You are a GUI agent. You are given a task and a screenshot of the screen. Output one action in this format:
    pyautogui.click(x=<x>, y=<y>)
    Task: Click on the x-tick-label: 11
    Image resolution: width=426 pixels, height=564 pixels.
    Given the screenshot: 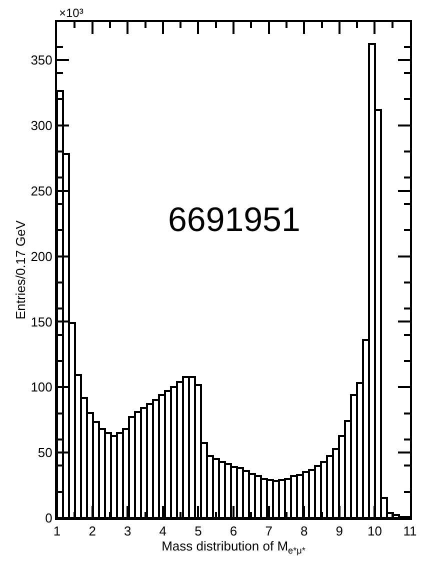 What is the action you would take?
    pyautogui.click(x=410, y=531)
    